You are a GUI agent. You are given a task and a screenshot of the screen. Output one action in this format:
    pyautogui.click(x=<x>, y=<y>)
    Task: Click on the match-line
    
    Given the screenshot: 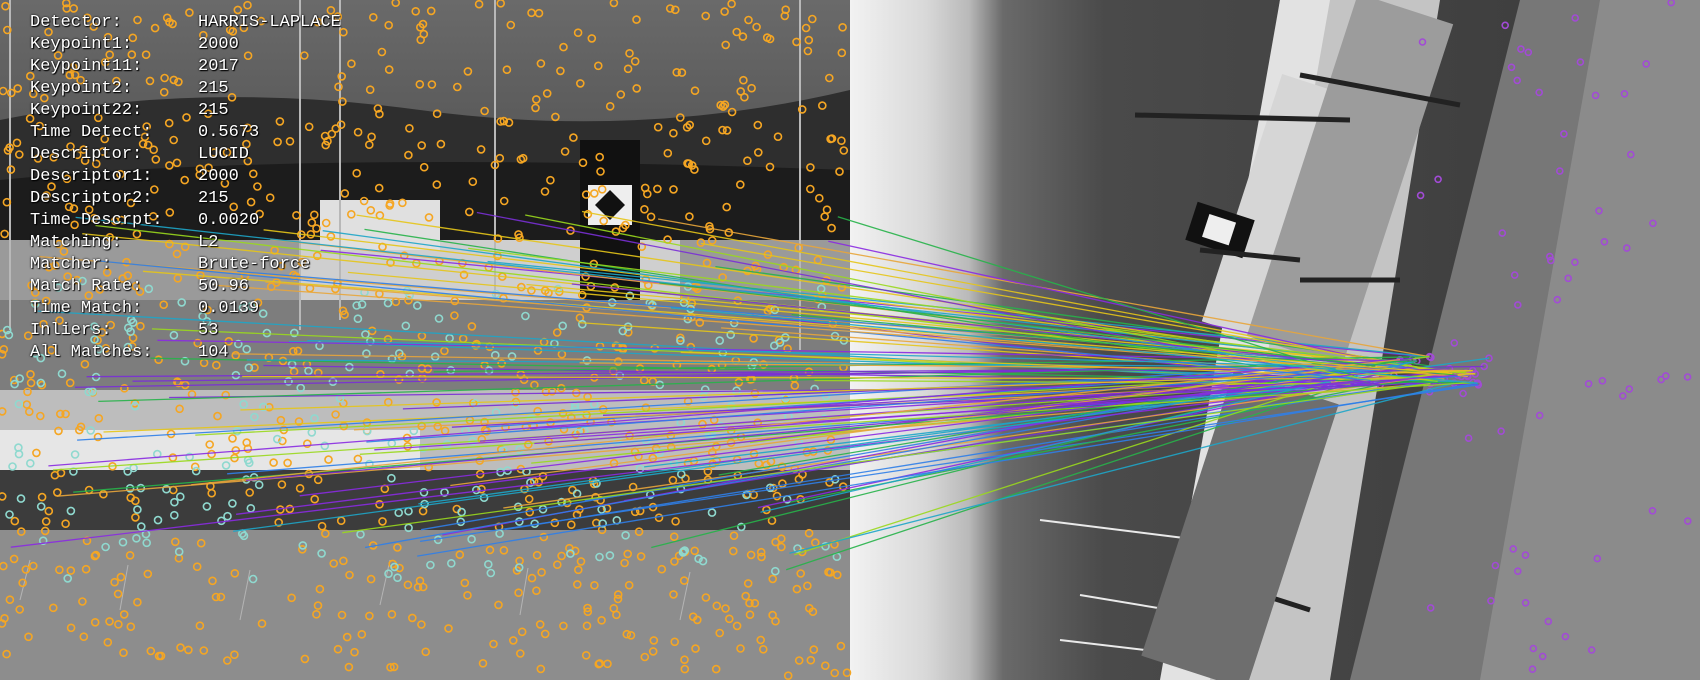 What is the action you would take?
    pyautogui.click(x=967, y=310)
    